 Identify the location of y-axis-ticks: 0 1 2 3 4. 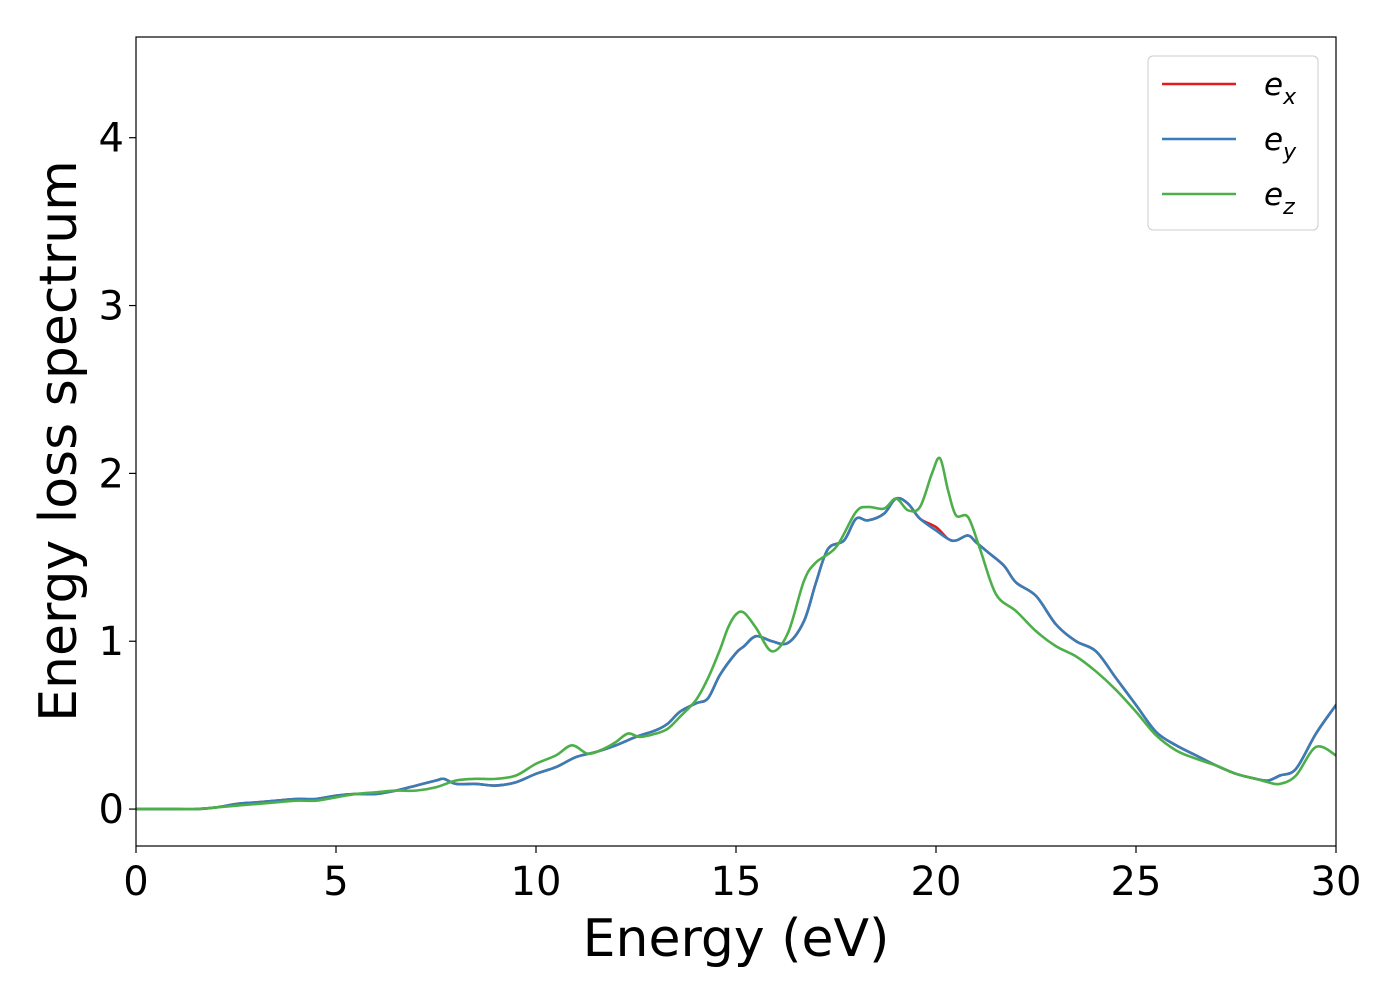
(117, 474).